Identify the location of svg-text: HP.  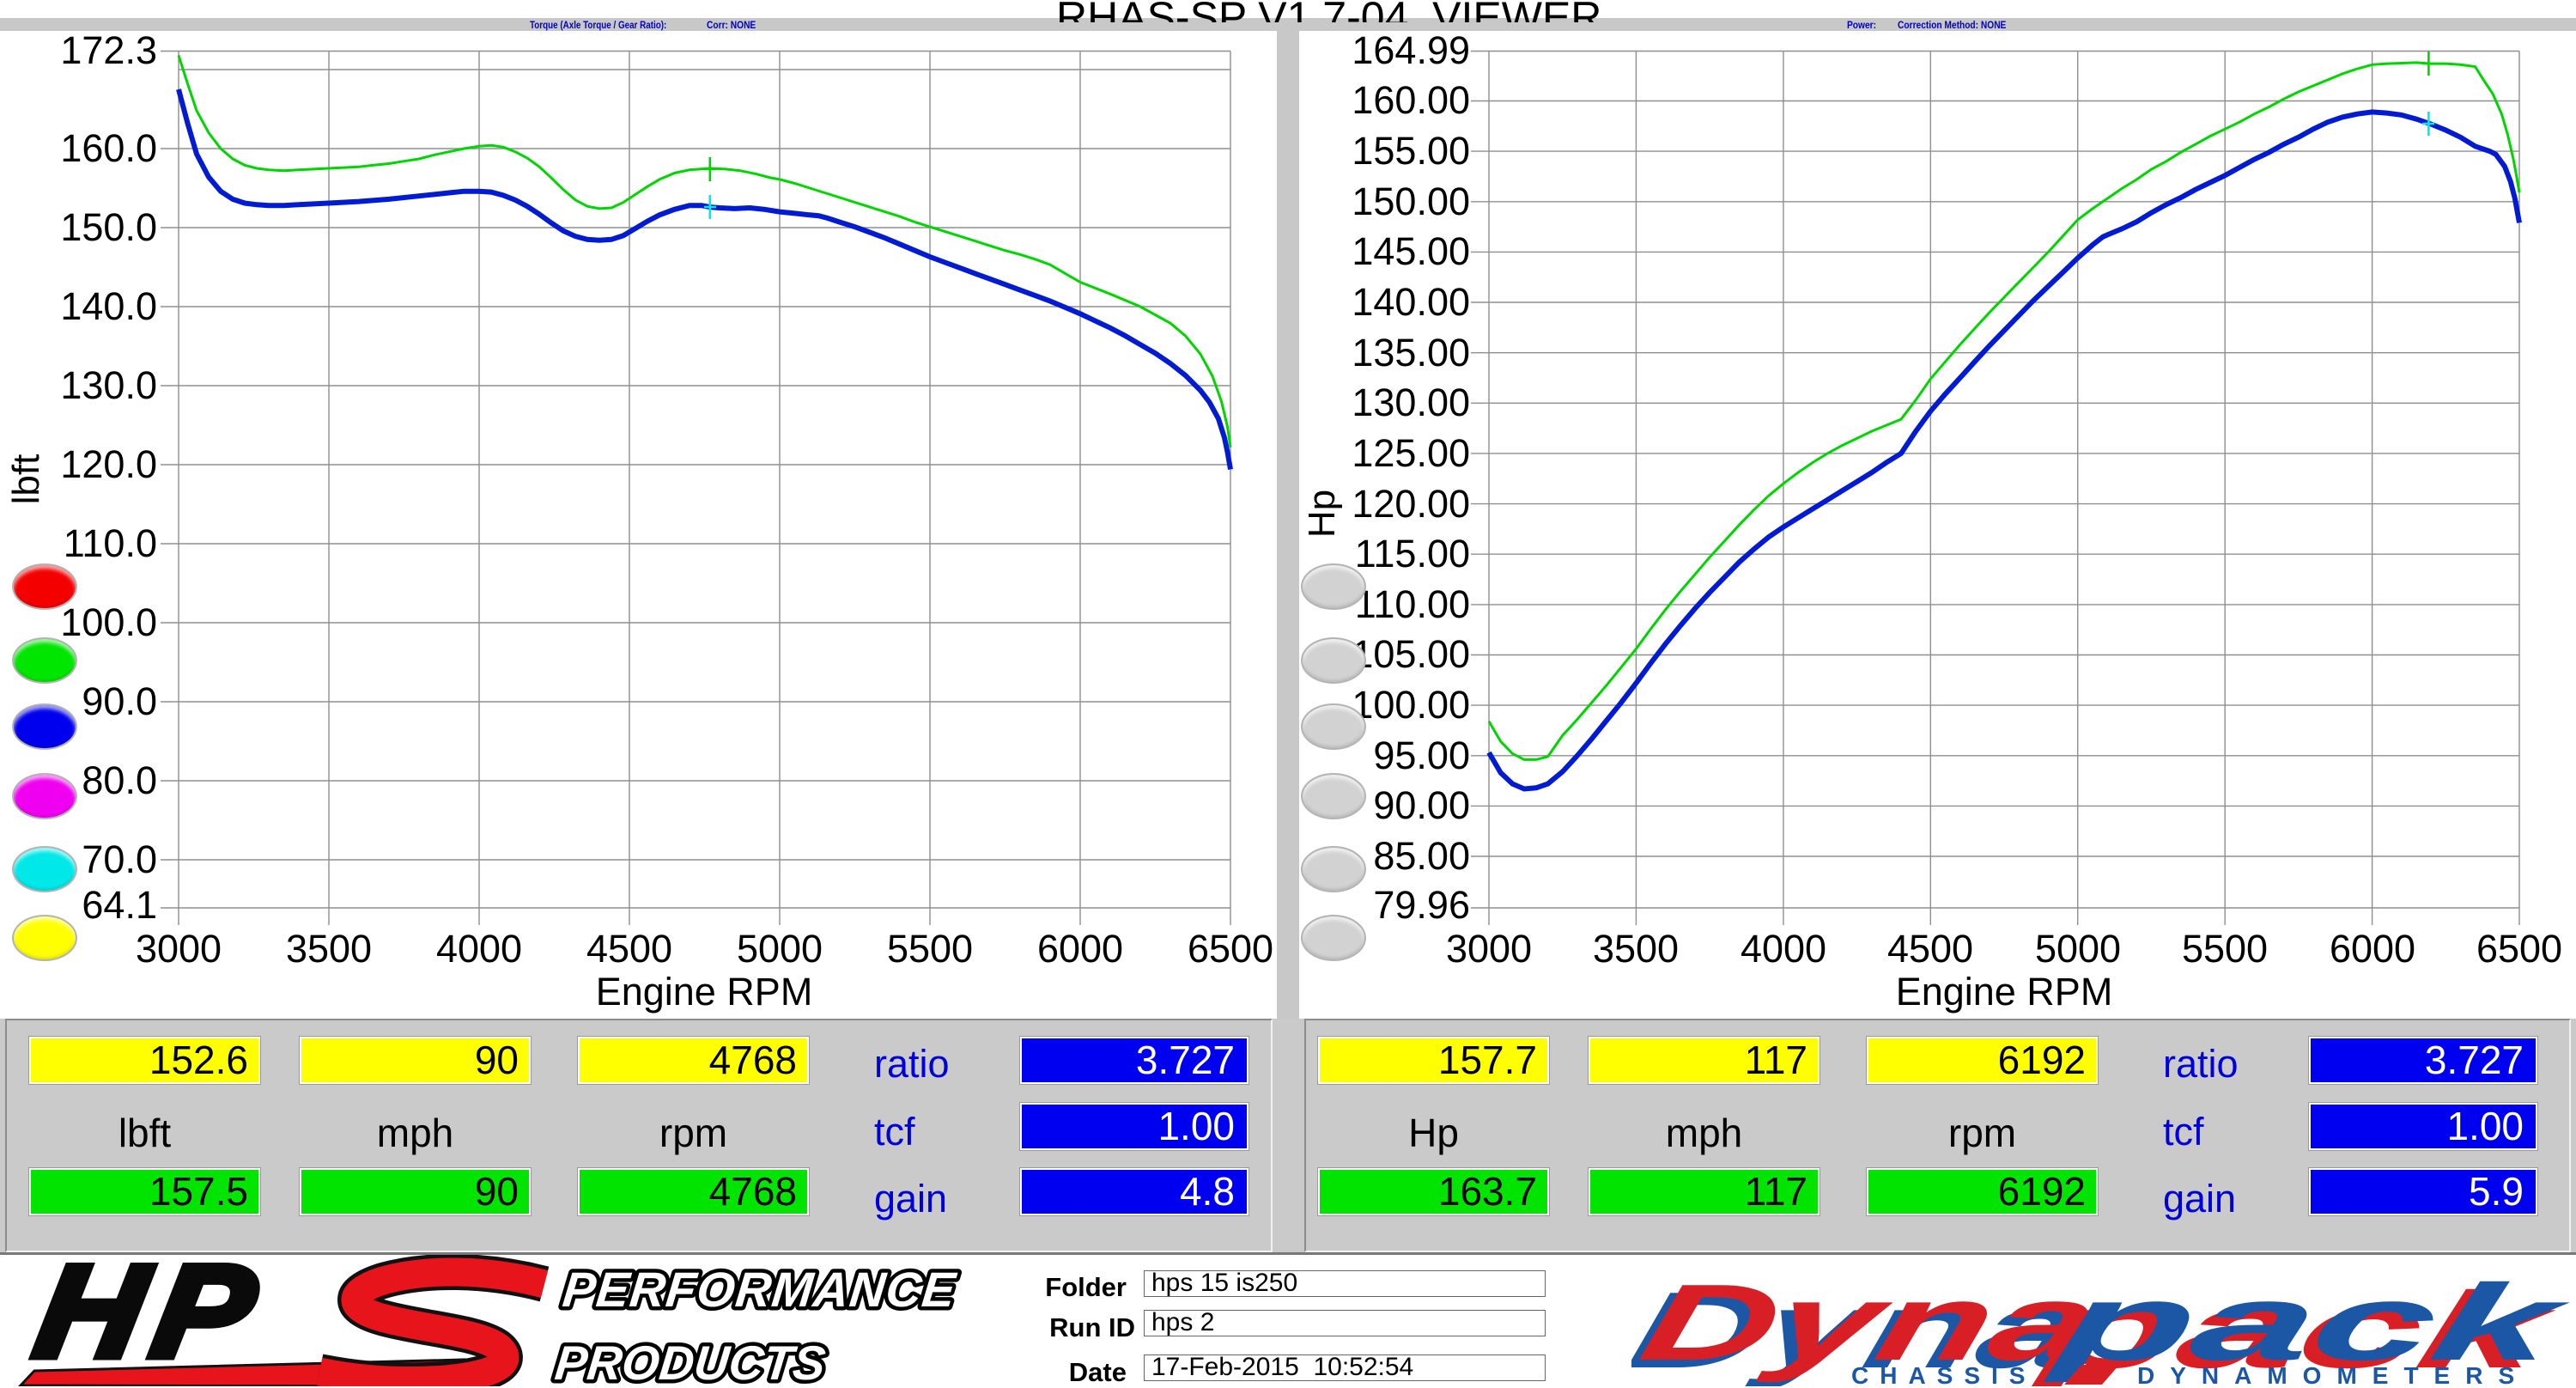
(153, 1320).